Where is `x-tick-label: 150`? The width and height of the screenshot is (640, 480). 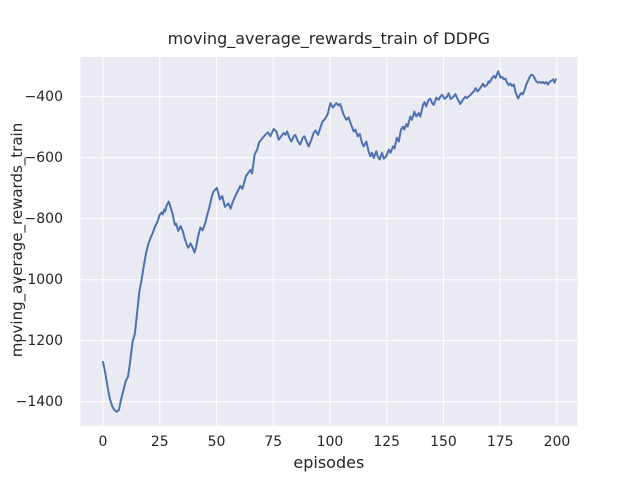
x-tick-label: 150 is located at coordinates (443, 442).